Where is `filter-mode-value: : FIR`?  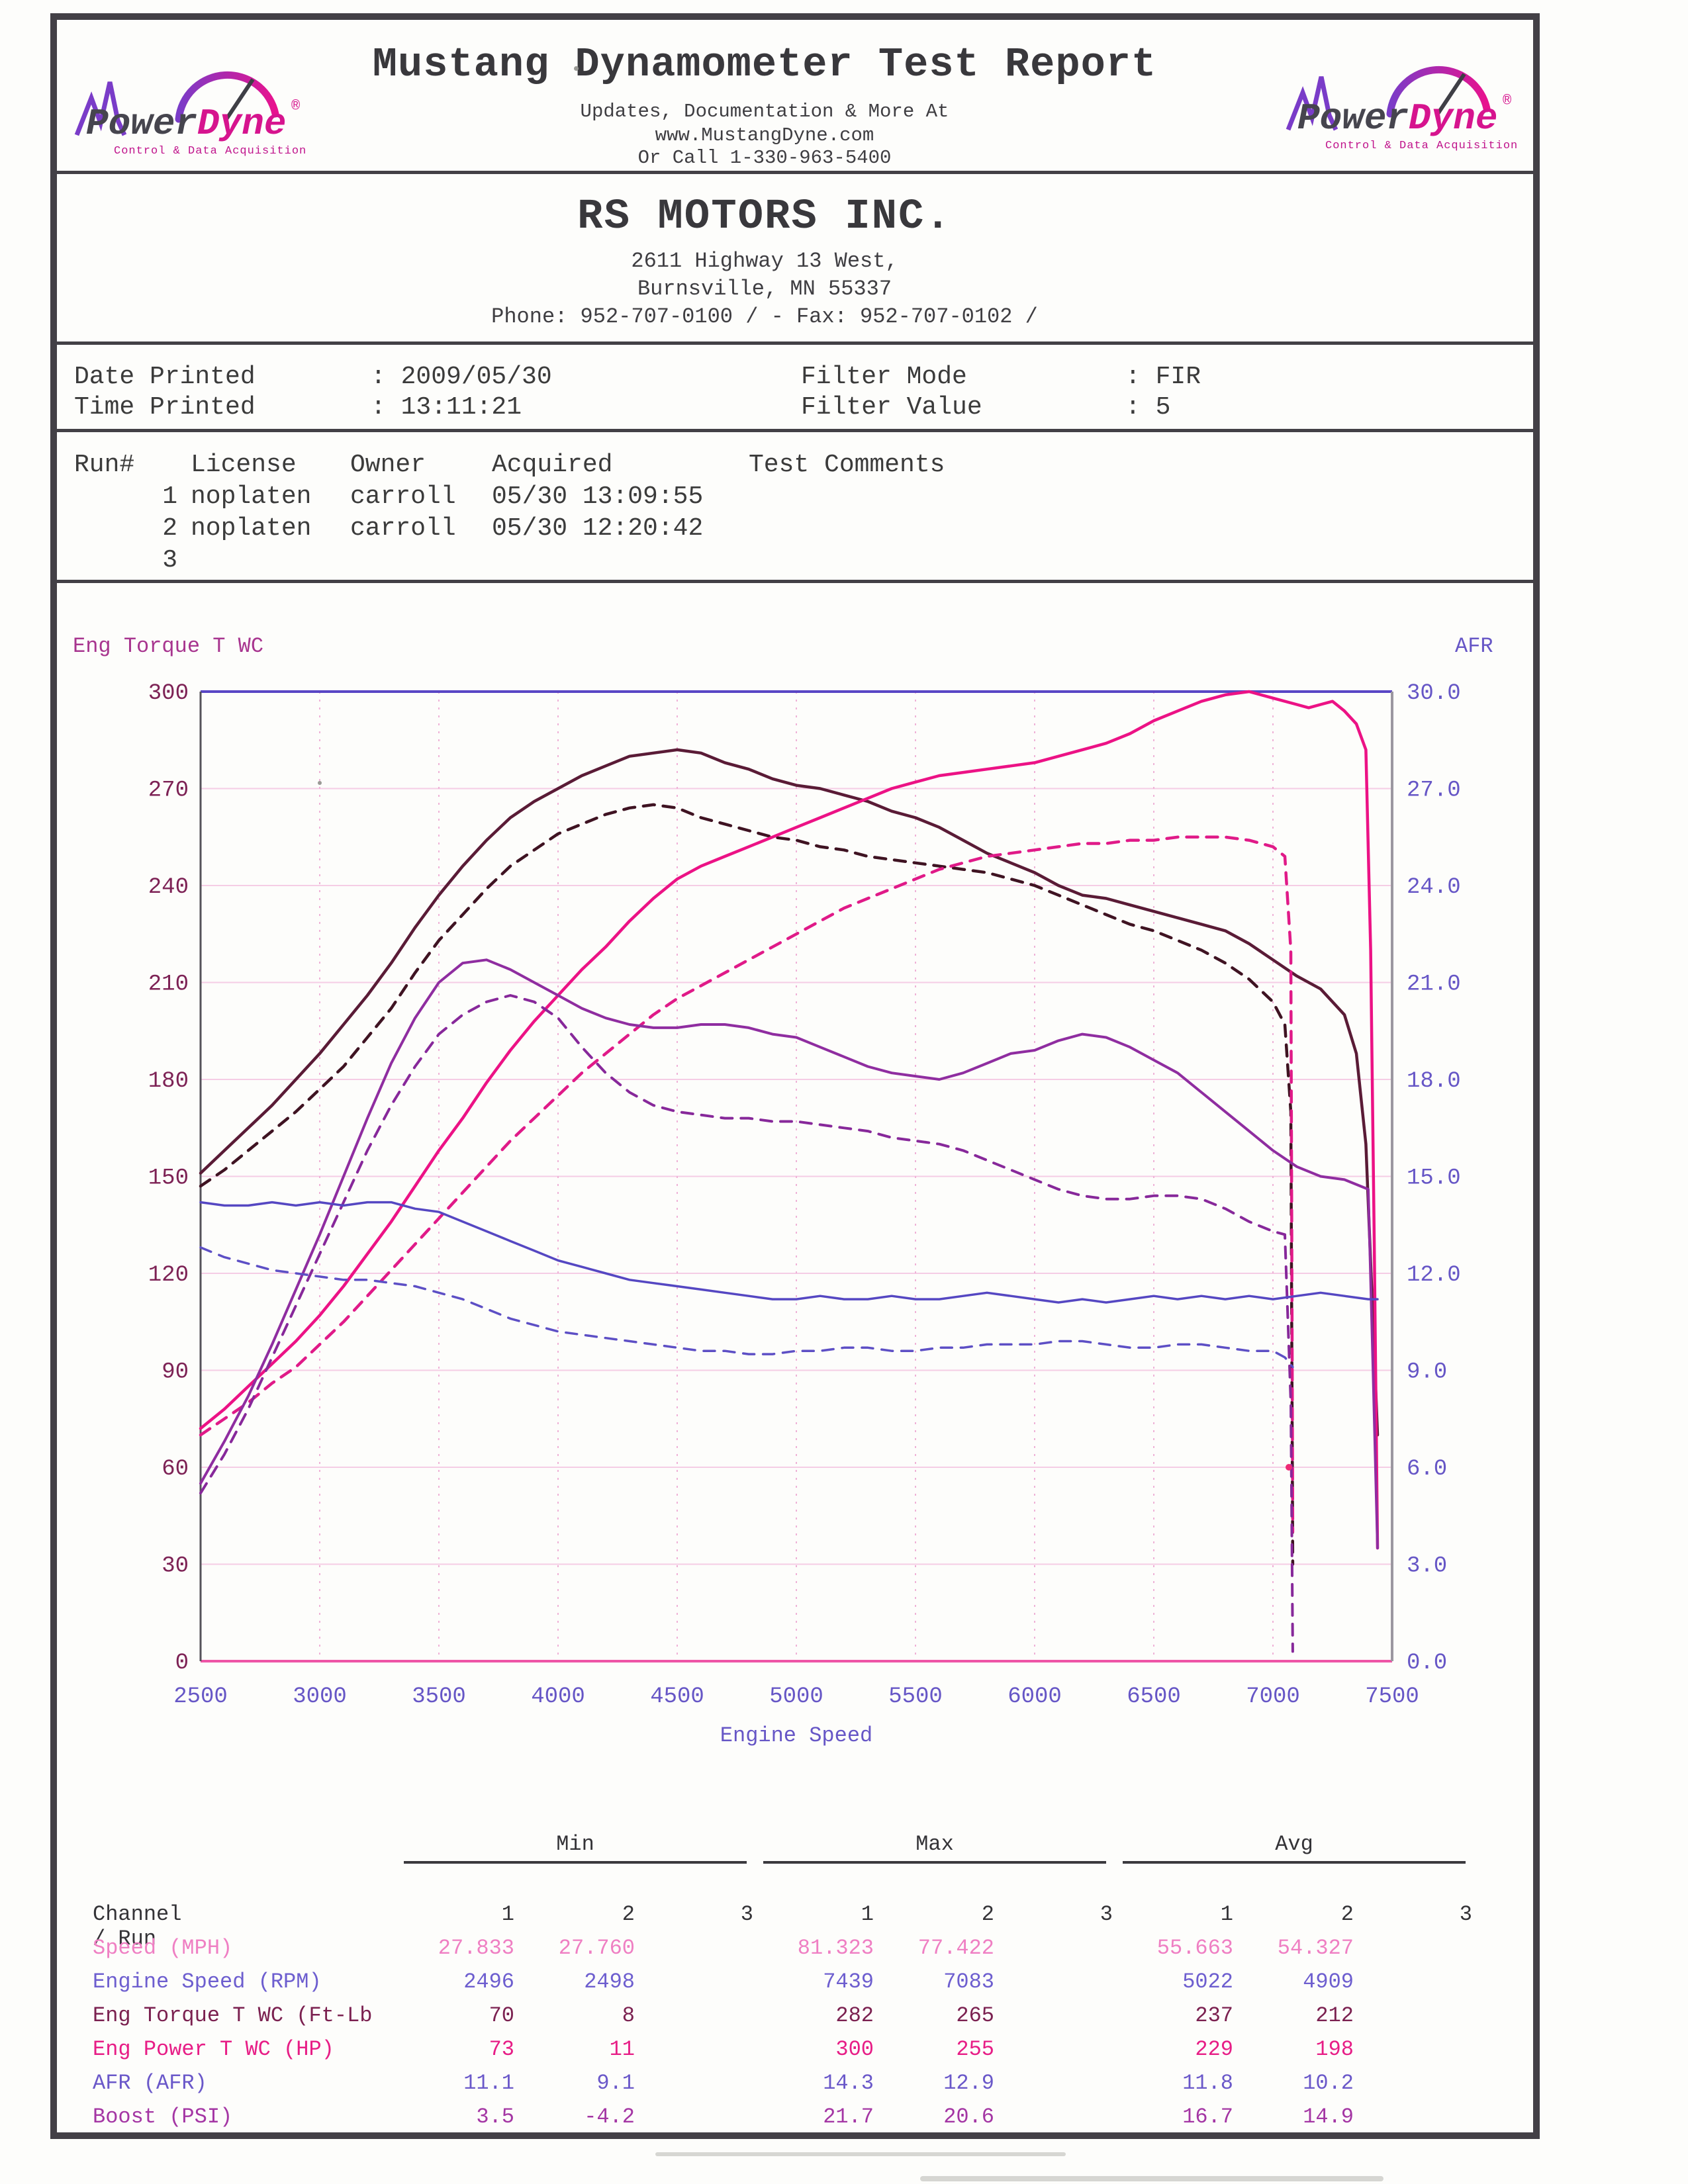
filter-mode-value: : FIR is located at coordinates (1163, 377).